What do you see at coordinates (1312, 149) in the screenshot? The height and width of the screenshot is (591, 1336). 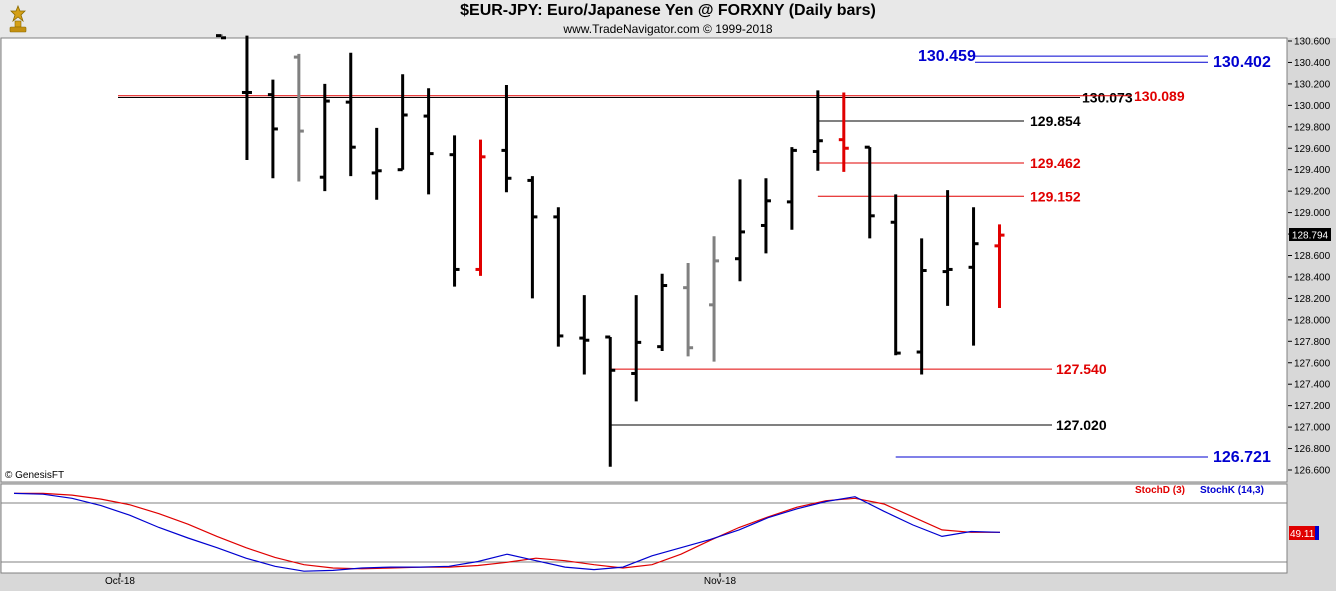 I see `y-tick-label: 129.600` at bounding box center [1312, 149].